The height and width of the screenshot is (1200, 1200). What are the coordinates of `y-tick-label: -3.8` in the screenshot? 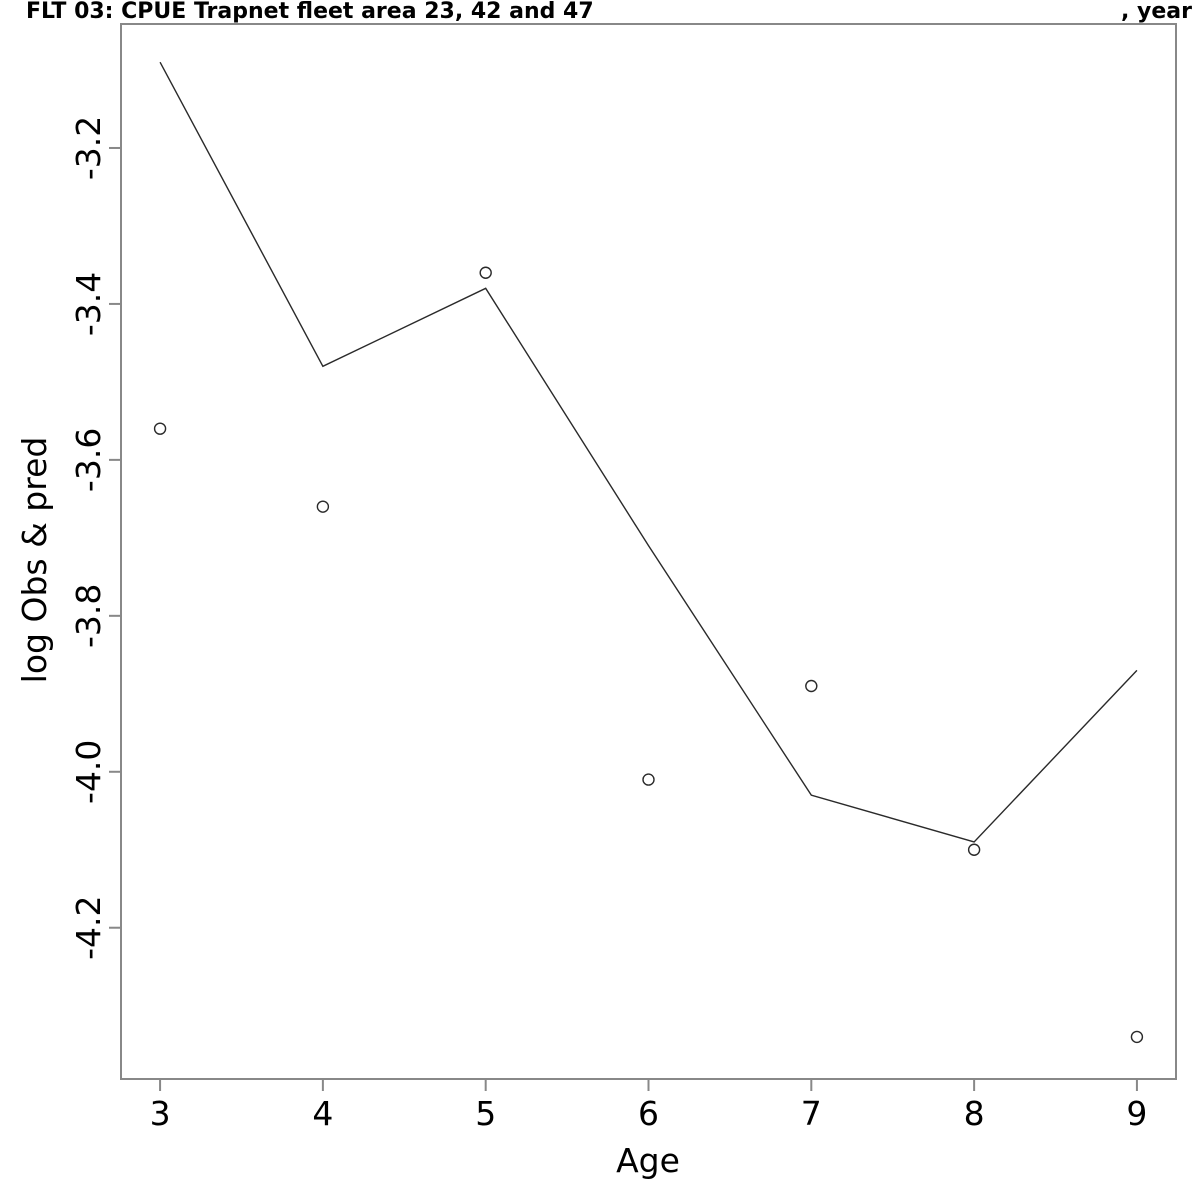 It's located at (88, 616).